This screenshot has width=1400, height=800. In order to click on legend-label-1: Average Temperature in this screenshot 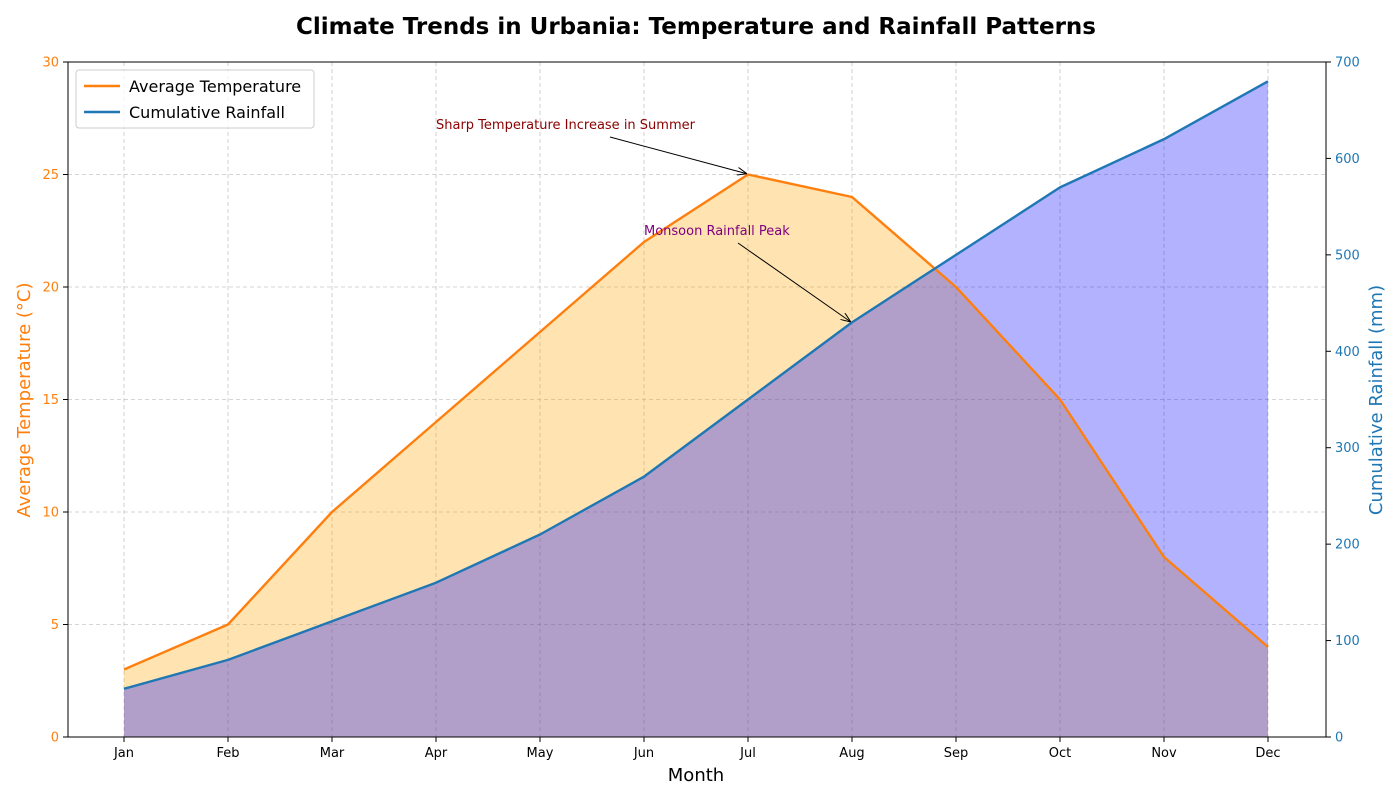, I will do `click(215, 86)`.